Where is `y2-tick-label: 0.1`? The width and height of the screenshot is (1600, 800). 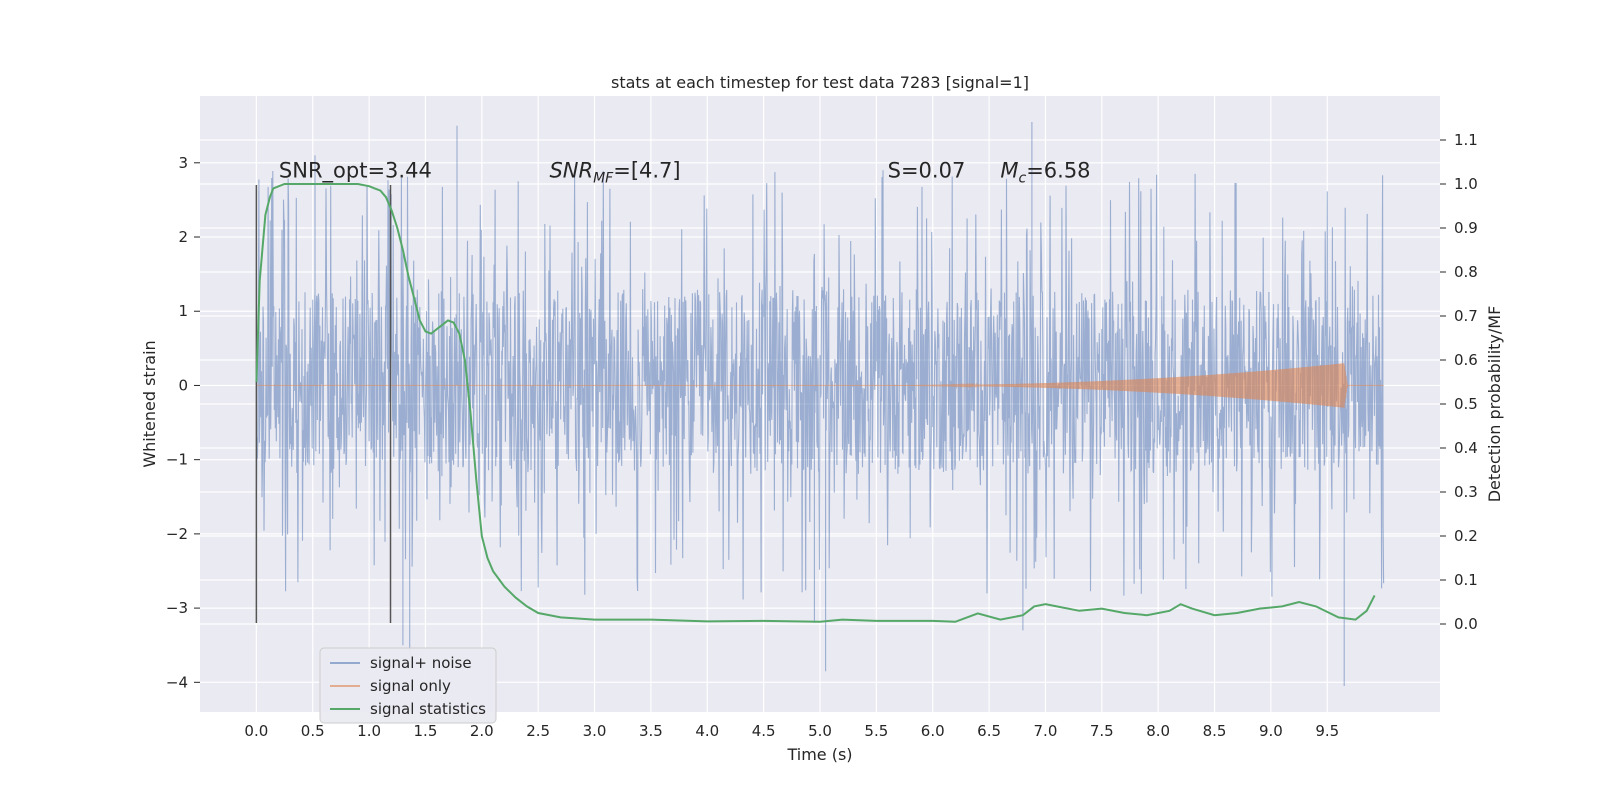 y2-tick-label: 0.1 is located at coordinates (1466, 580).